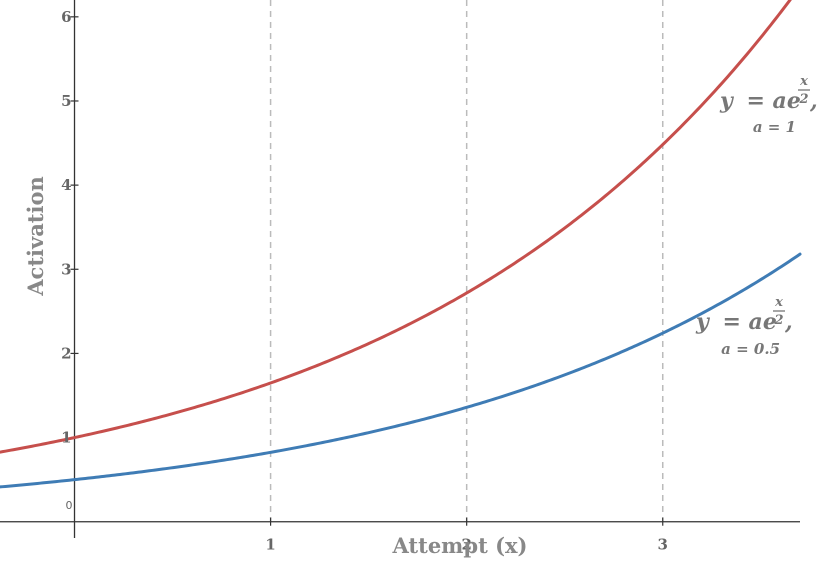 The width and height of the screenshot is (822, 568). Describe the element at coordinates (66, 17) in the screenshot. I see `y-tick-label: 6` at that location.